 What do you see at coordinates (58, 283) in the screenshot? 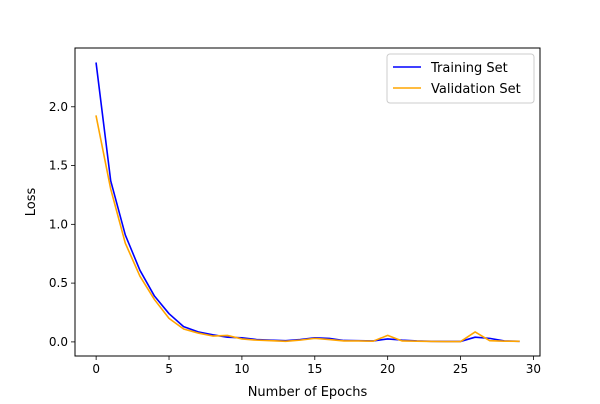
I see `y-tick-label: 0.5` at bounding box center [58, 283].